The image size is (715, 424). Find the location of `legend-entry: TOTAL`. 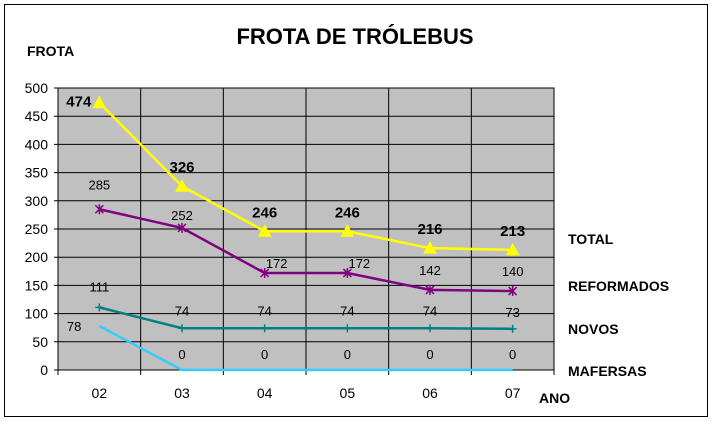

legend-entry: TOTAL is located at coordinates (591, 239).